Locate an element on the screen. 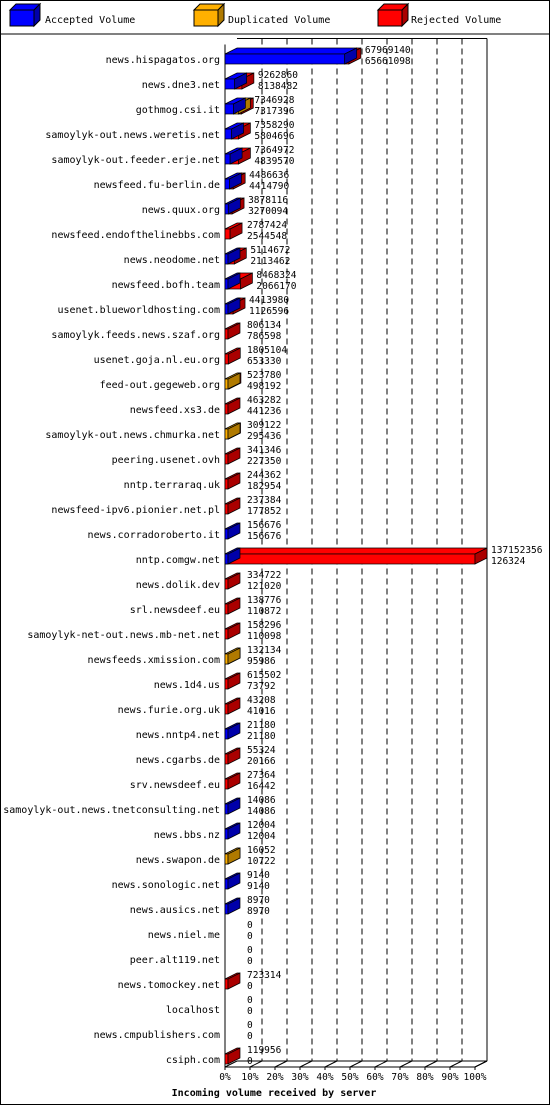 This screenshot has height=1105, width=550. legend-swatch-rejected is located at coordinates (390, 18).